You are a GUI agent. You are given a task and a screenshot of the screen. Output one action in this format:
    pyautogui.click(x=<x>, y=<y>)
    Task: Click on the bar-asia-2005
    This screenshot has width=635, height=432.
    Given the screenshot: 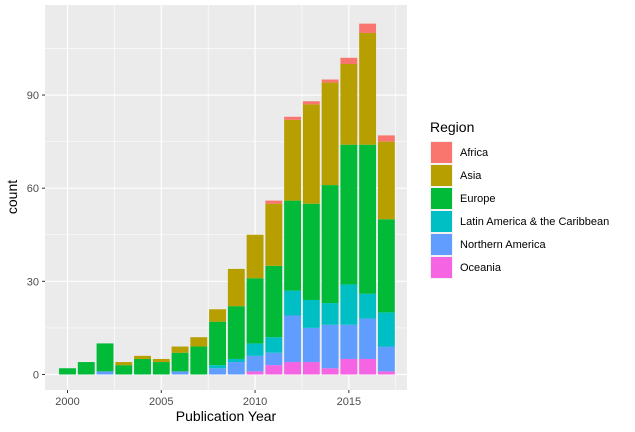 What is the action you would take?
    pyautogui.click(x=161, y=360)
    